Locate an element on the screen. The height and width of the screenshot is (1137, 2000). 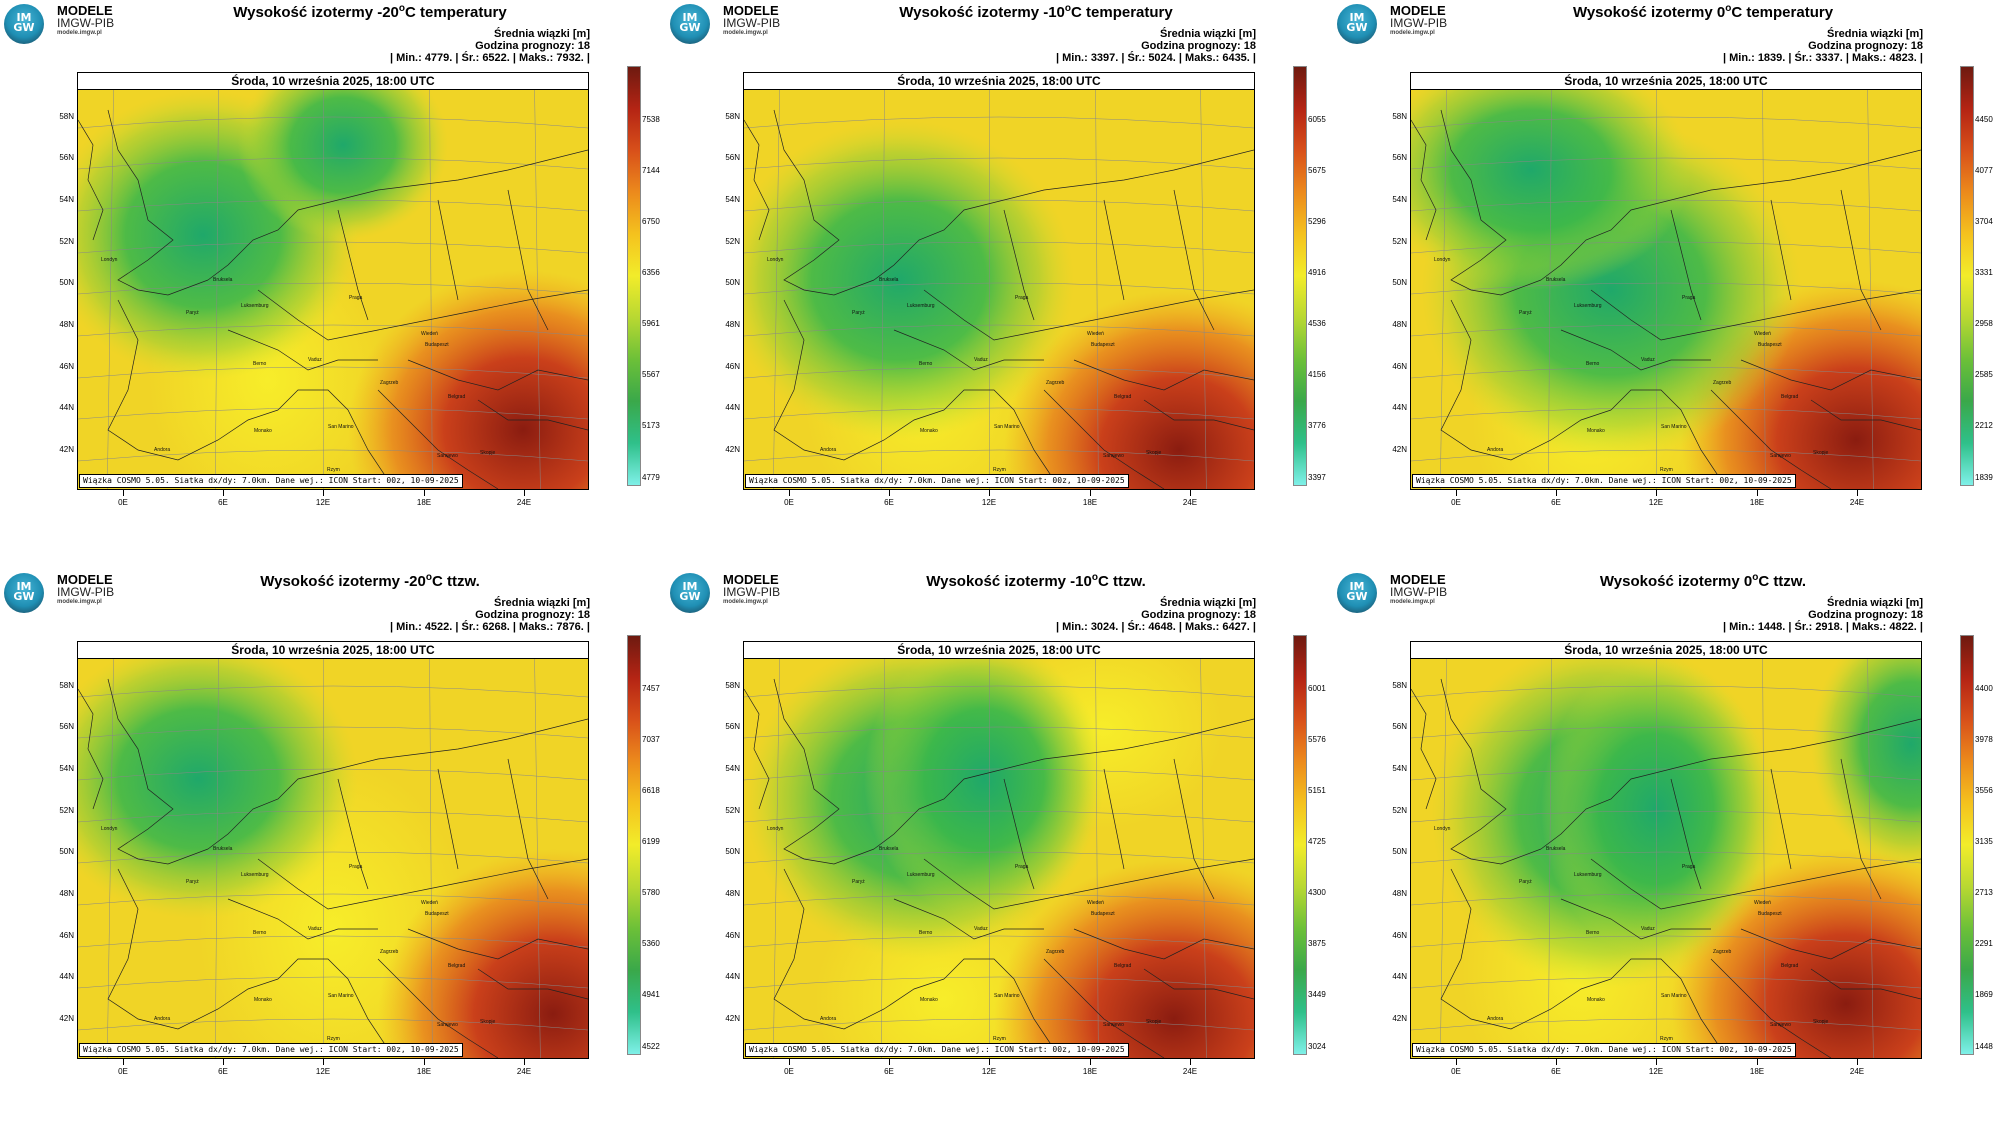
colorbar-tick-label: 2291 is located at coordinates (1984, 943).